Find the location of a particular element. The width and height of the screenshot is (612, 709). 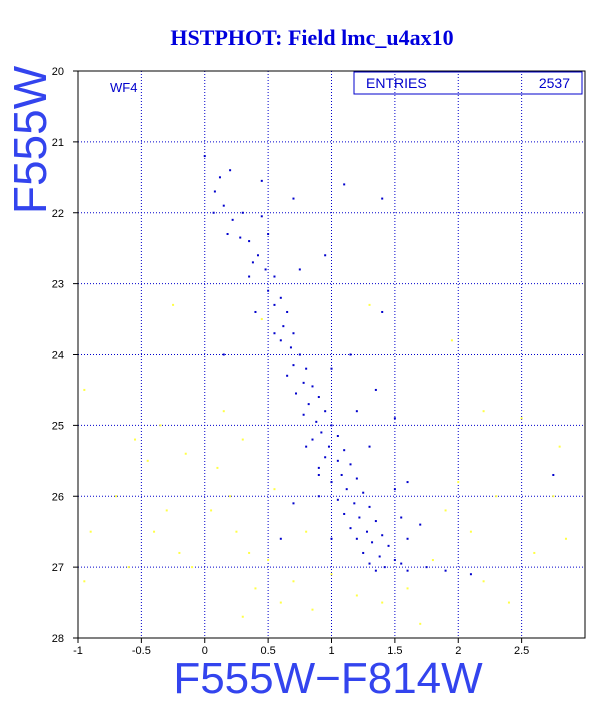

x-tick-label: 0.5 is located at coordinates (267, 651).